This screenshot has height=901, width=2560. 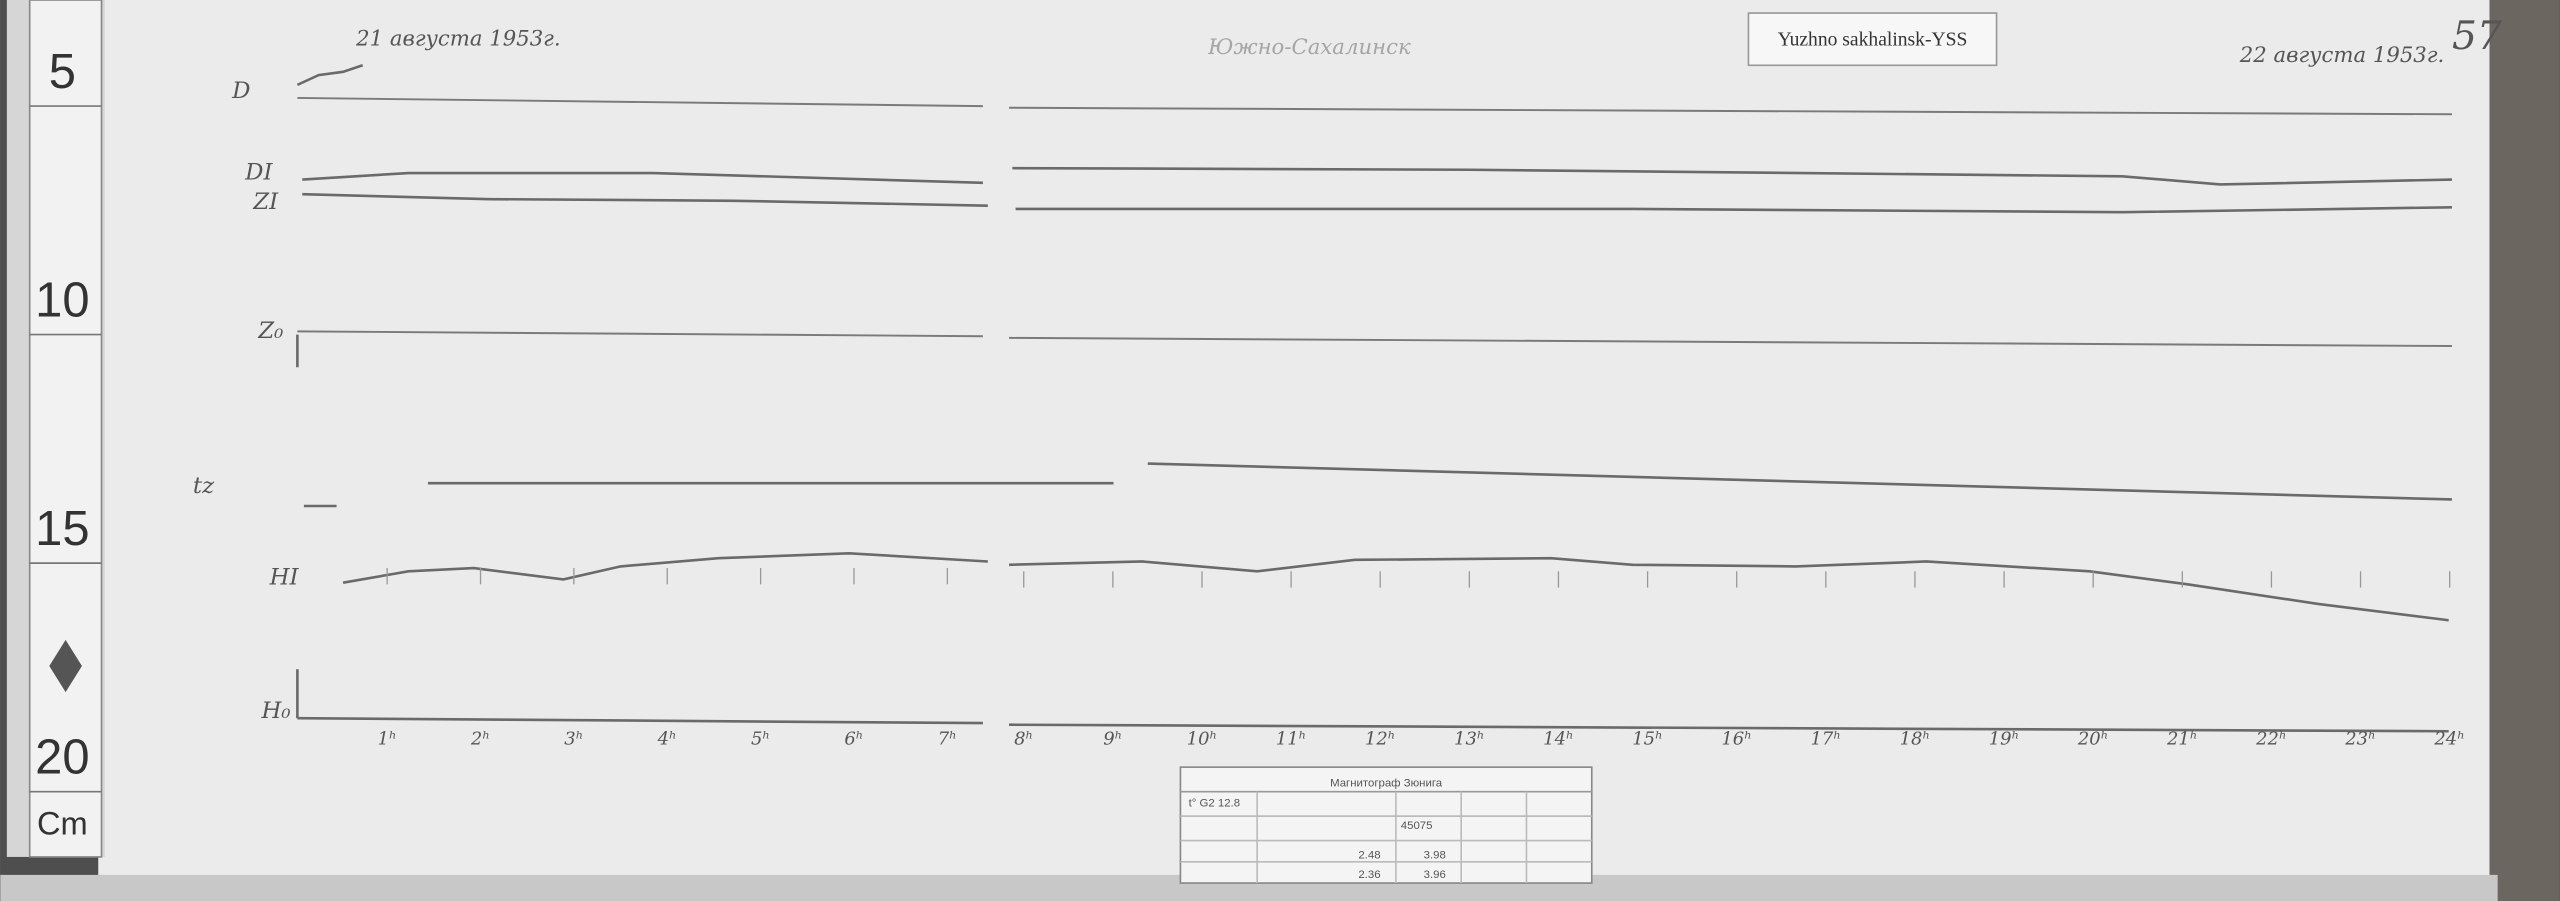 I want to click on hour-label: 16ʰ, so click(x=1736, y=738).